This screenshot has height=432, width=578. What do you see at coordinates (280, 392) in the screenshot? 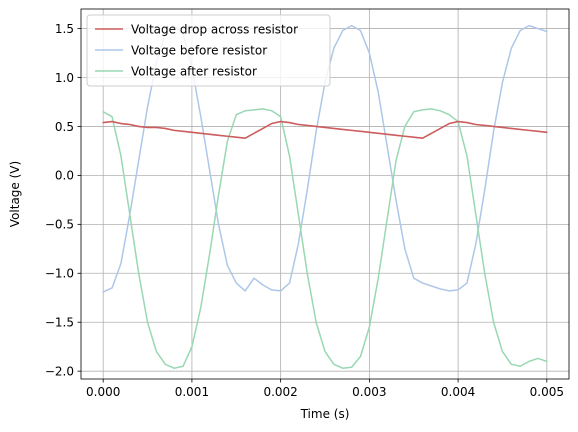
I see `x-tick-label: 0.002` at bounding box center [280, 392].